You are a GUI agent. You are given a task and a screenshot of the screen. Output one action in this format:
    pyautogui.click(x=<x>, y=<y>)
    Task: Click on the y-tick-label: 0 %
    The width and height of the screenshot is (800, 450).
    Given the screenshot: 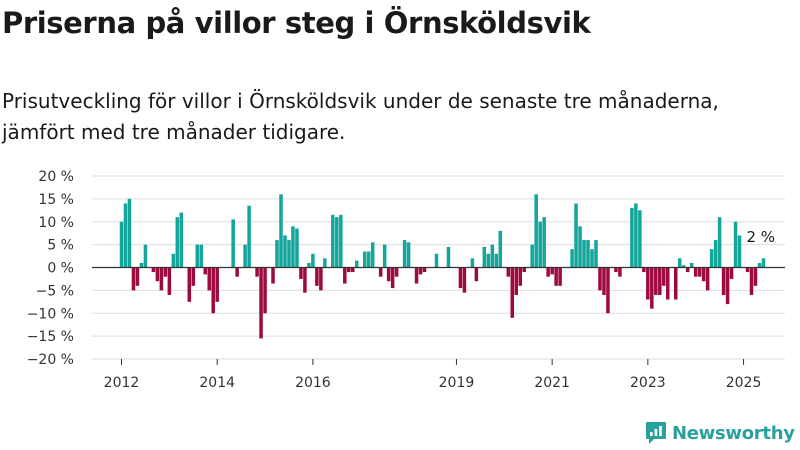 What is the action you would take?
    pyautogui.click(x=60, y=269)
    